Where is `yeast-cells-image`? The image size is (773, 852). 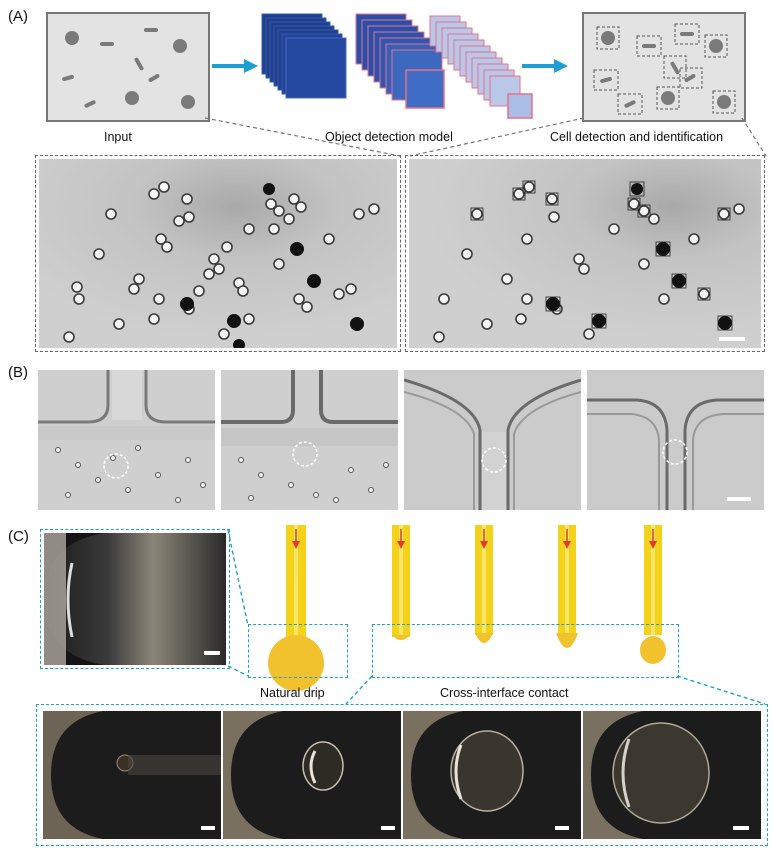 yeast-cells-image is located at coordinates (218, 253).